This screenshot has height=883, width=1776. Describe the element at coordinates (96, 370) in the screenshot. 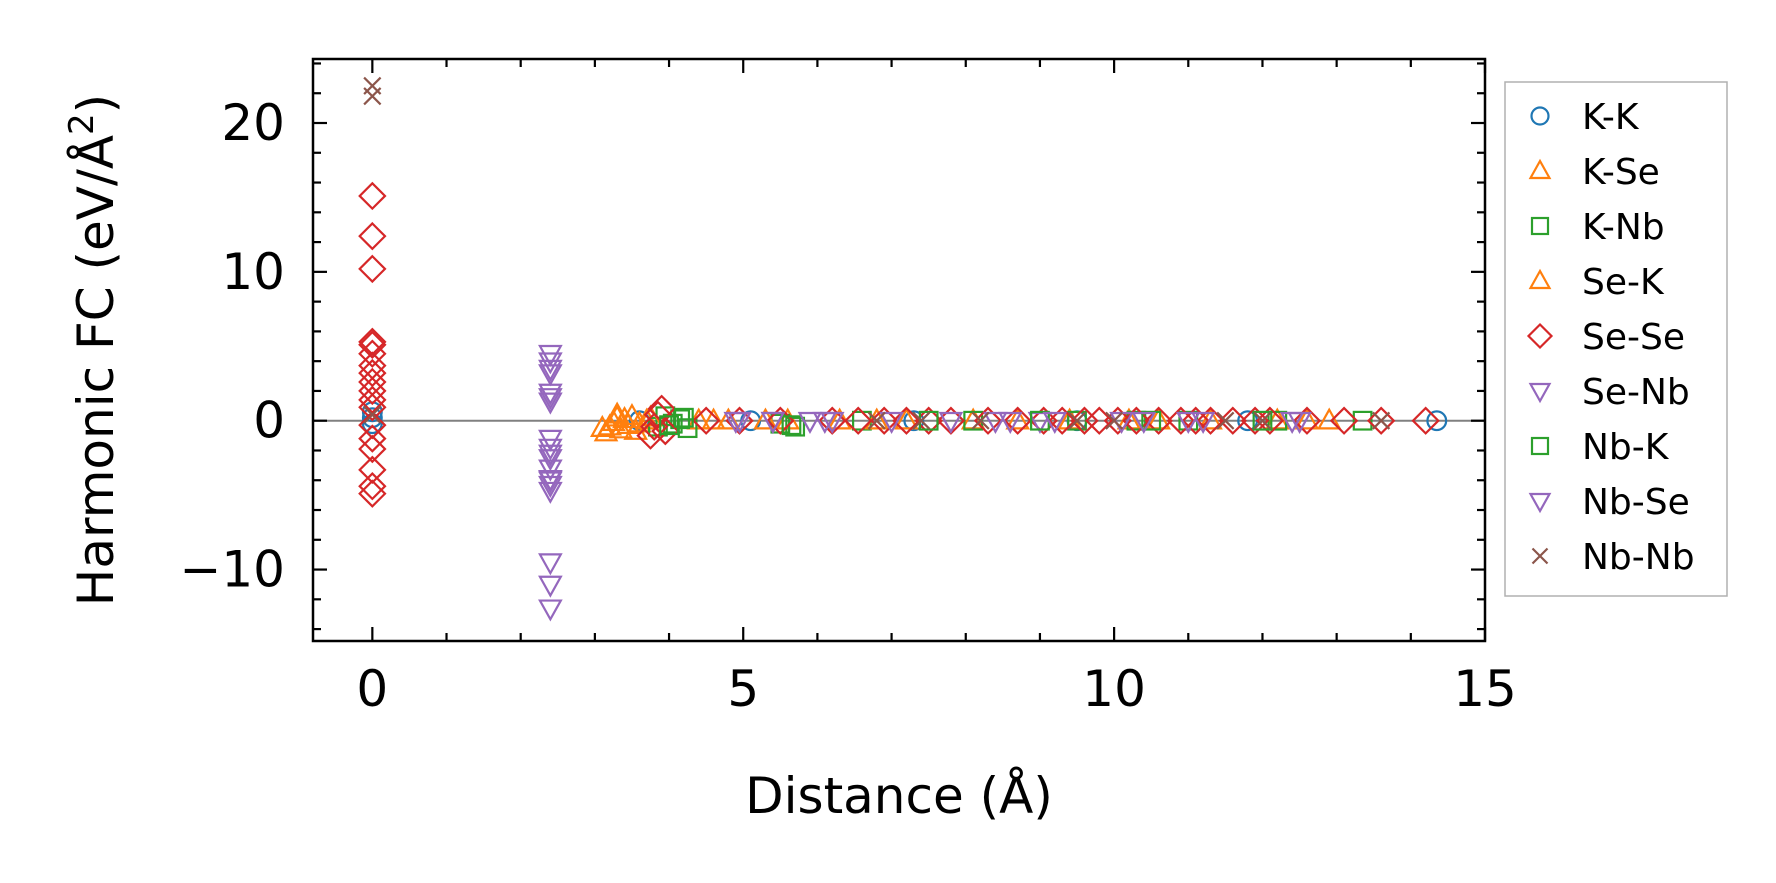

I see `y-axis-label-main: Harmonic FC (eV/Å` at that location.